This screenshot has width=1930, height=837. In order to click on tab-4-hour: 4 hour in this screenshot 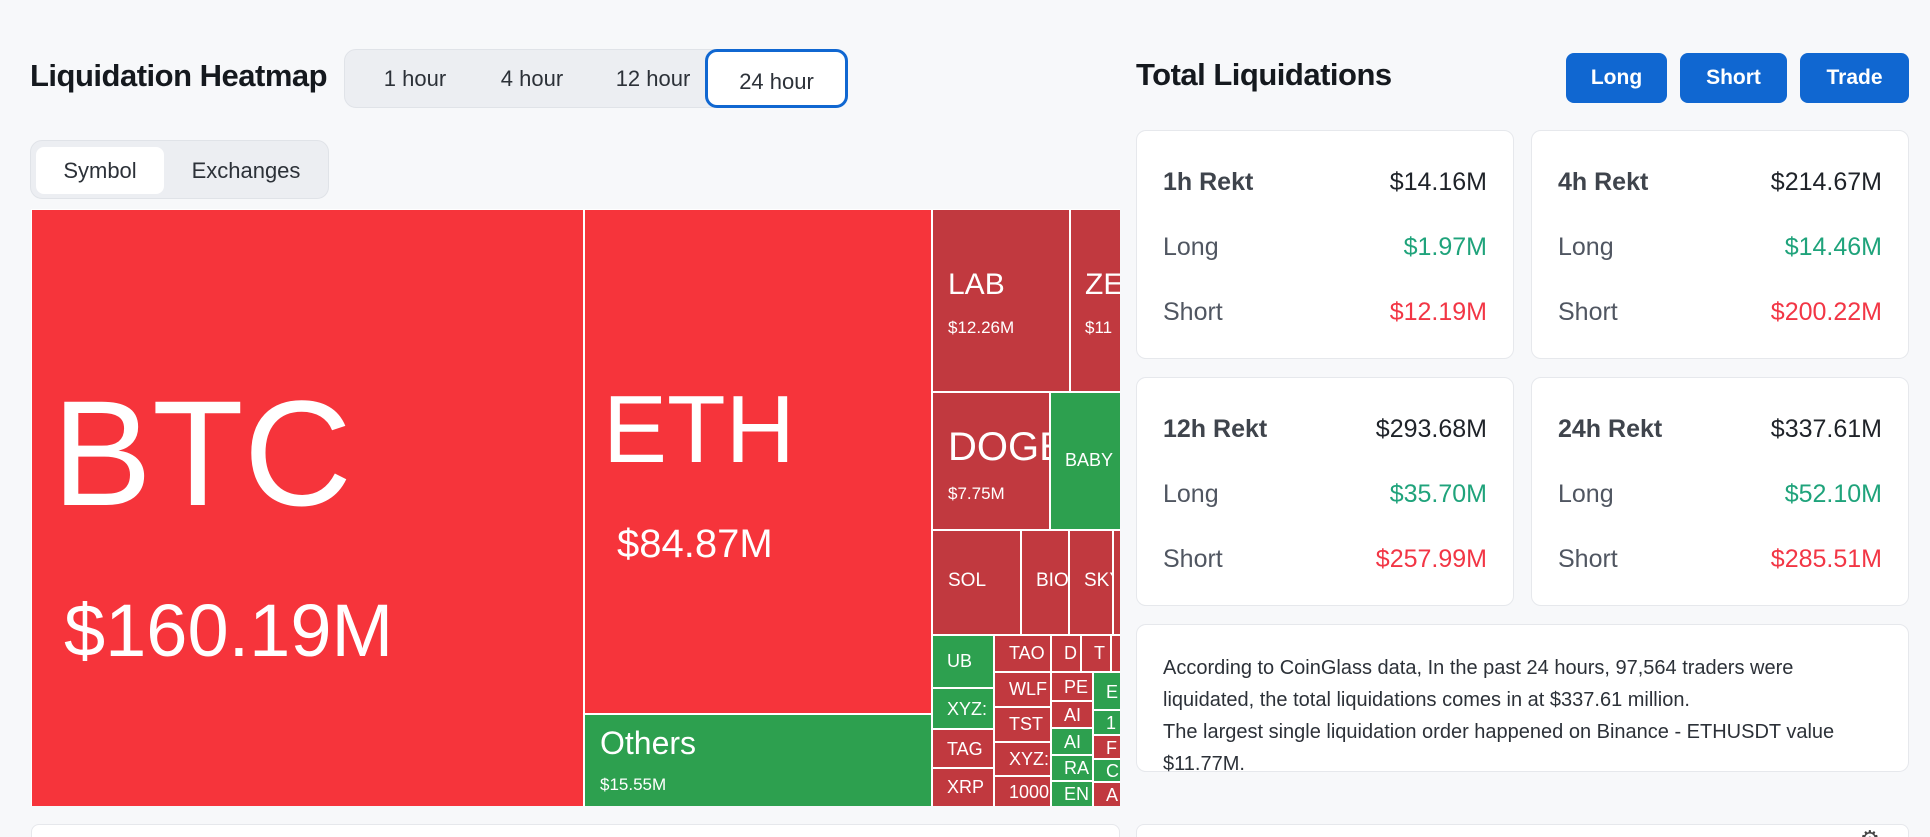, I will do `click(532, 78)`.